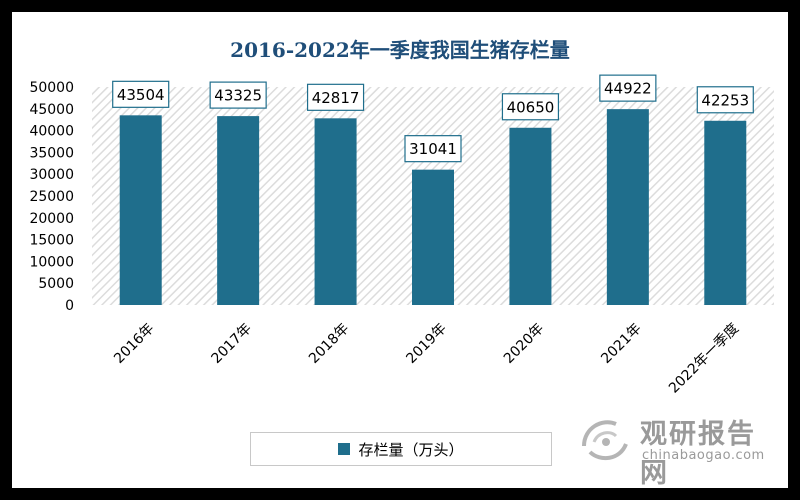 The width and height of the screenshot is (800, 500). I want to click on y-tick-label: 35000, so click(51, 153).